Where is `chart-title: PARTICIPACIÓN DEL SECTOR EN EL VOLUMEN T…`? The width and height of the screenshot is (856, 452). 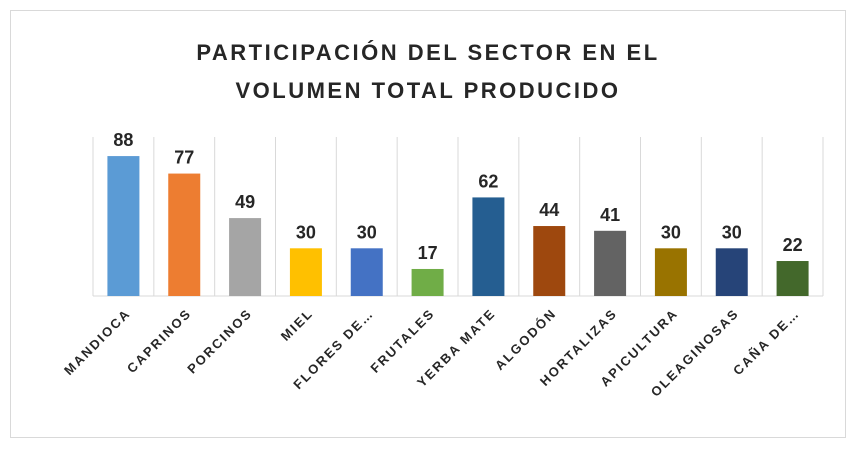 chart-title: PARTICIPACIÓN DEL SECTOR EN EL VOLUMEN T… is located at coordinates (428, 71).